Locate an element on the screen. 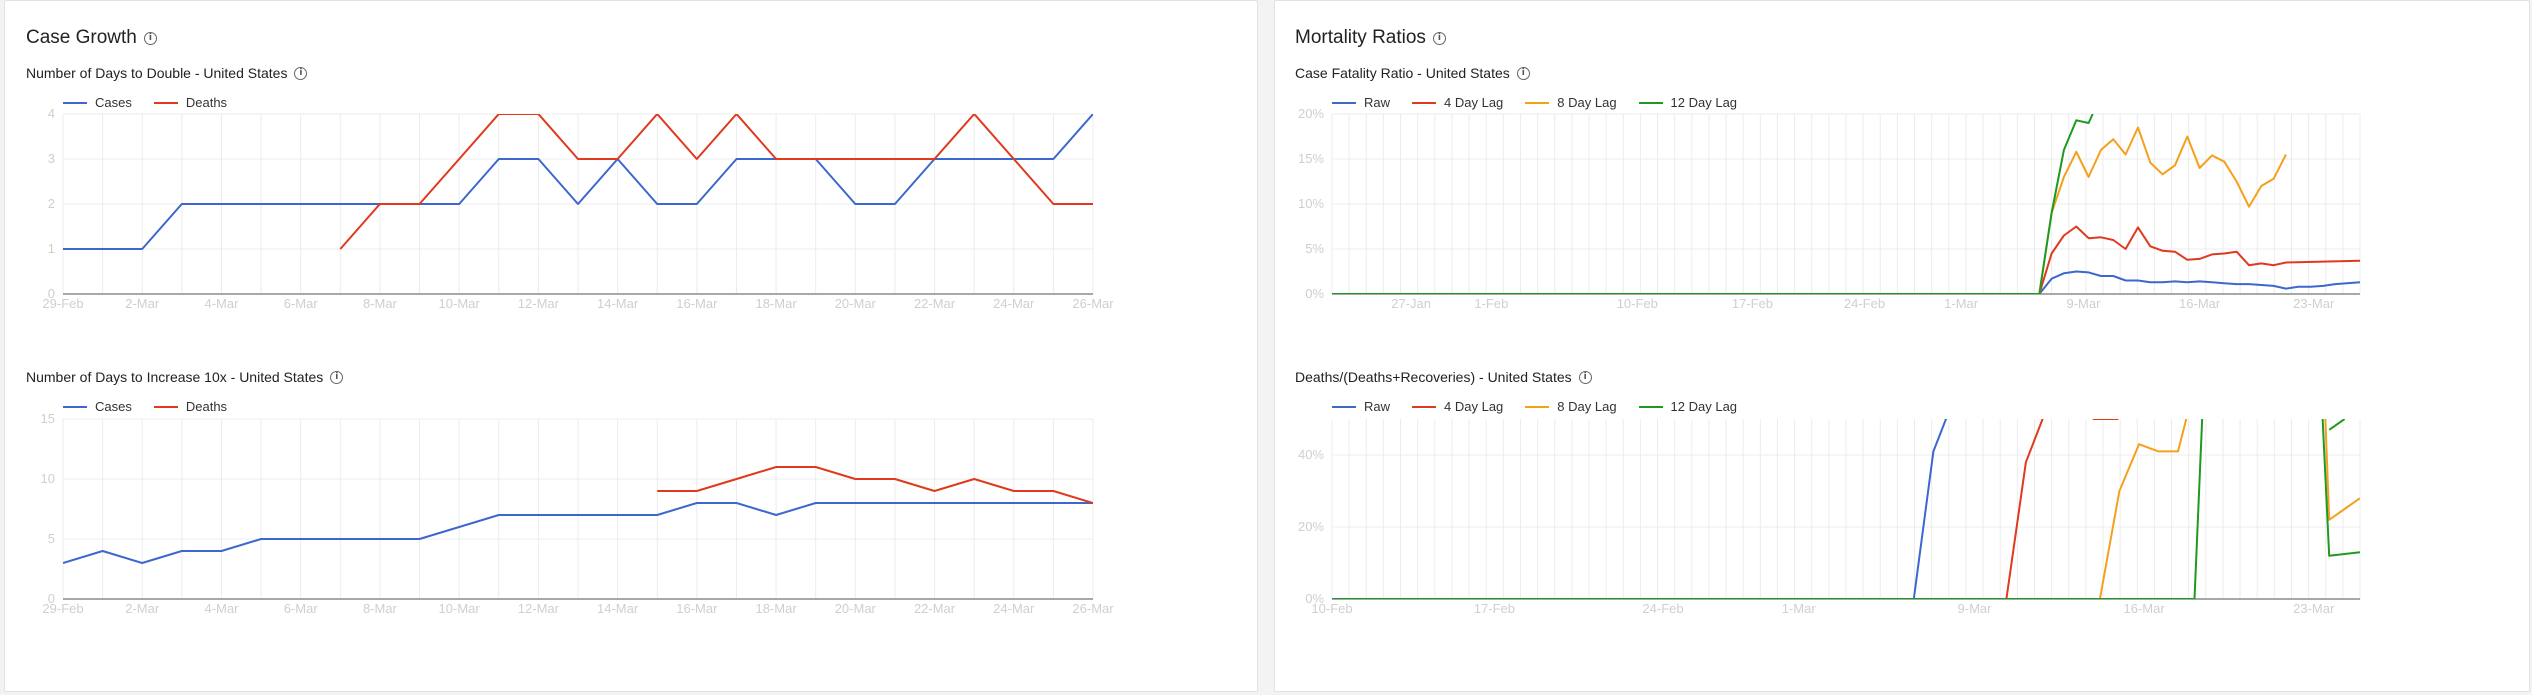 This screenshot has height=695, width=2532. mortality-ratios-title: Mortality Ratios i is located at coordinates (1370, 38).